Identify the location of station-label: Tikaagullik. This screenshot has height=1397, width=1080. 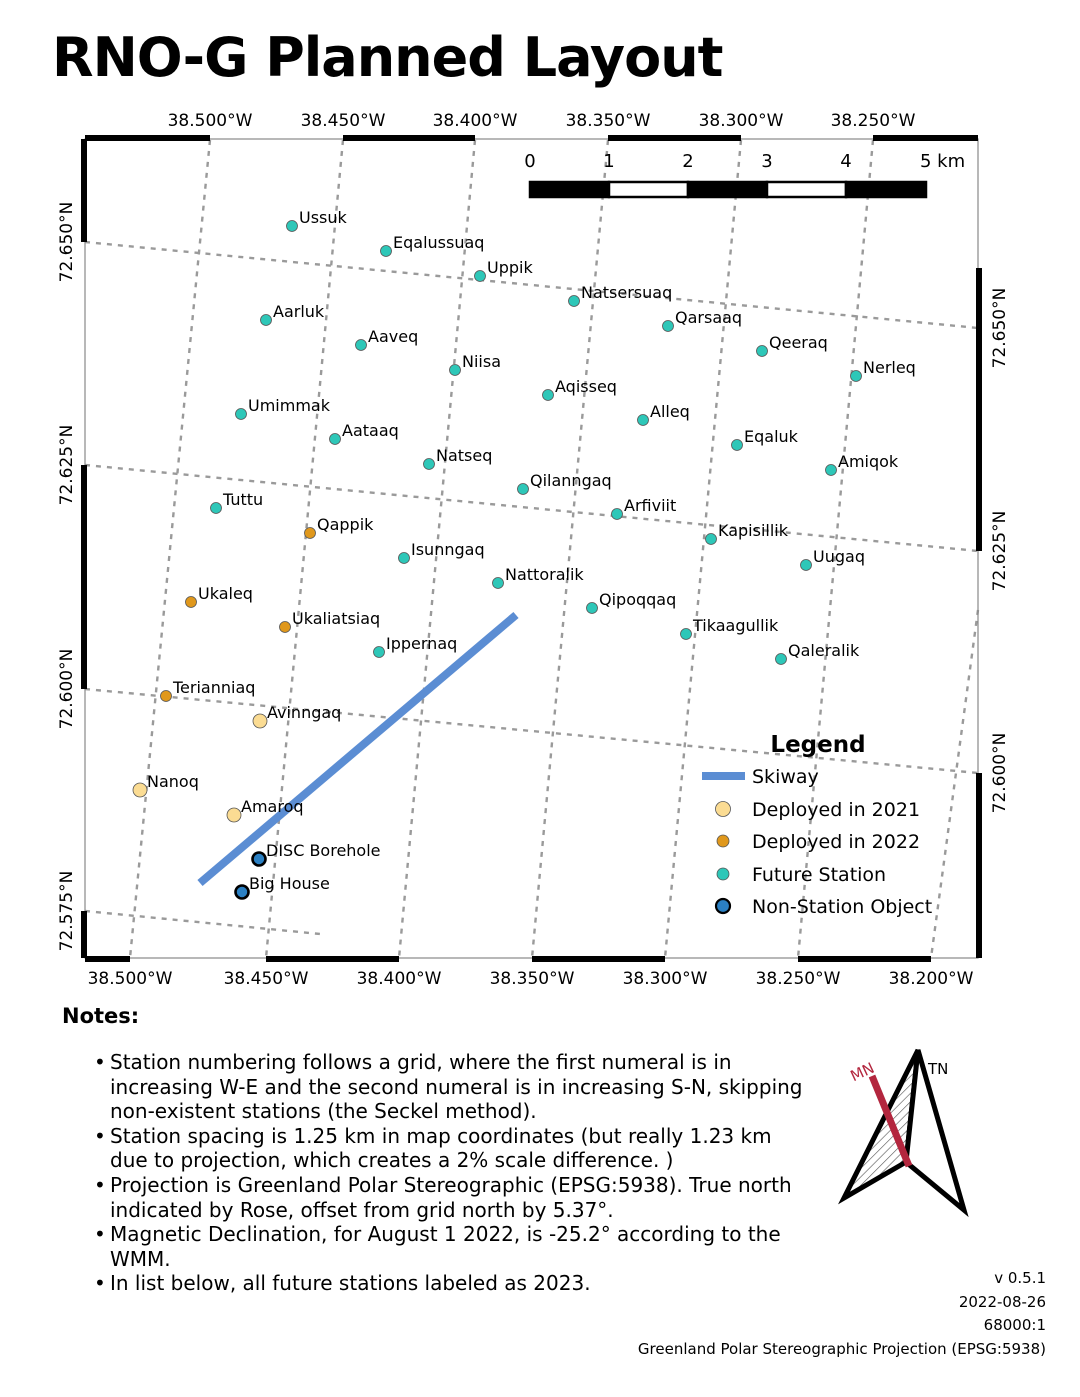
(735, 625).